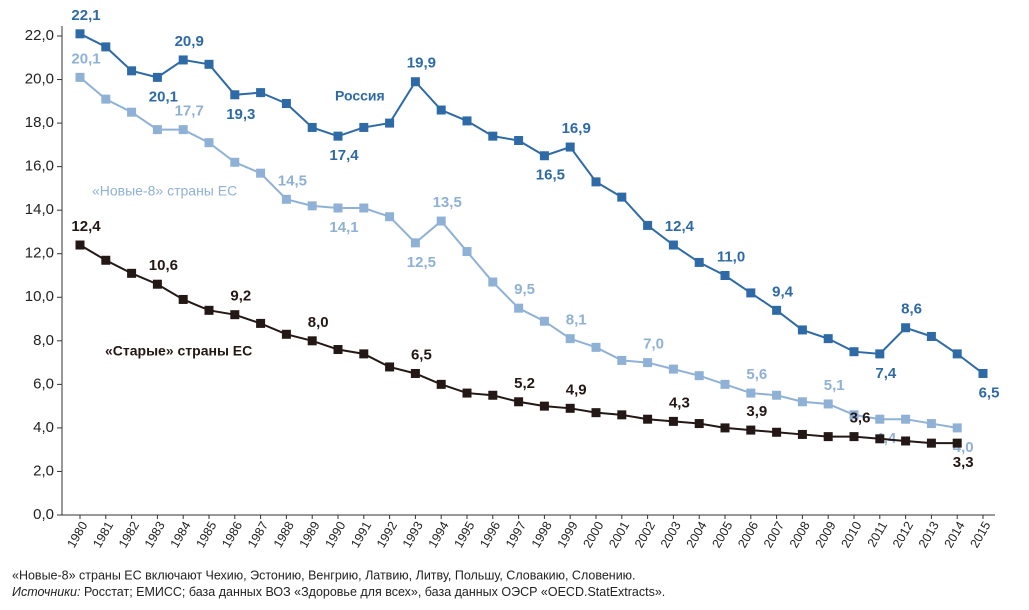 The image size is (1029, 610). I want to click on data-label: 3,3, so click(963, 462).